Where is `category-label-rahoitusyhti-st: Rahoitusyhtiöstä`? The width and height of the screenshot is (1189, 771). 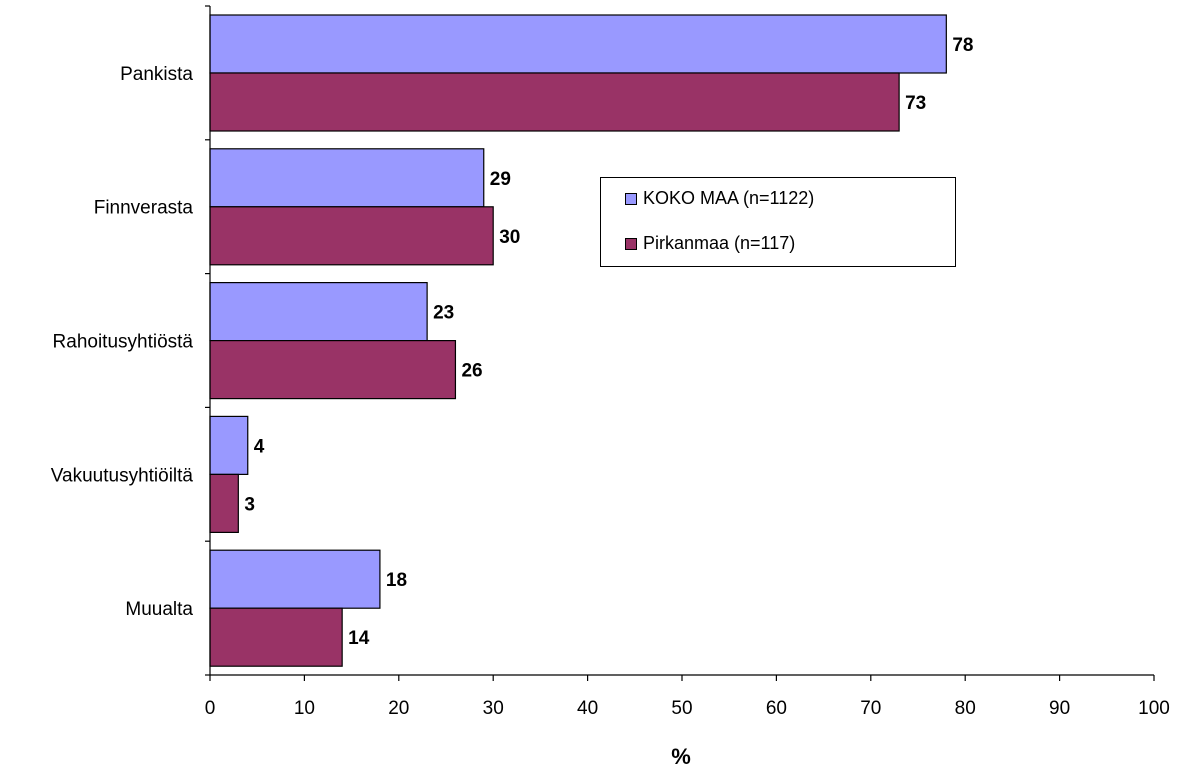
category-label-rahoitusyhti-st: Rahoitusyhtiöstä is located at coordinates (123, 342).